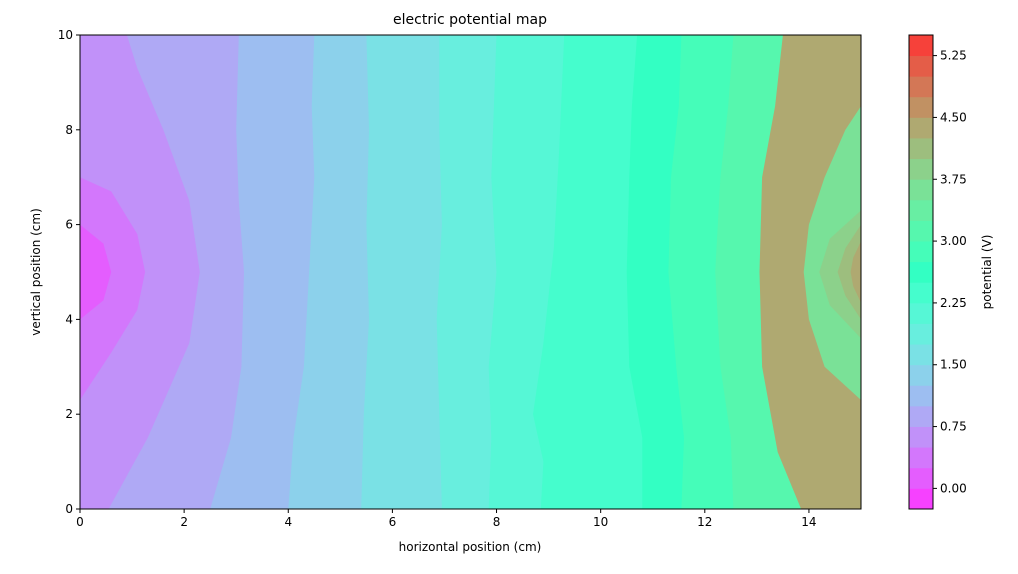 Image resolution: width=1018 pixels, height=574 pixels. What do you see at coordinates (69, 130) in the screenshot?
I see `y-tick-label: 8` at bounding box center [69, 130].